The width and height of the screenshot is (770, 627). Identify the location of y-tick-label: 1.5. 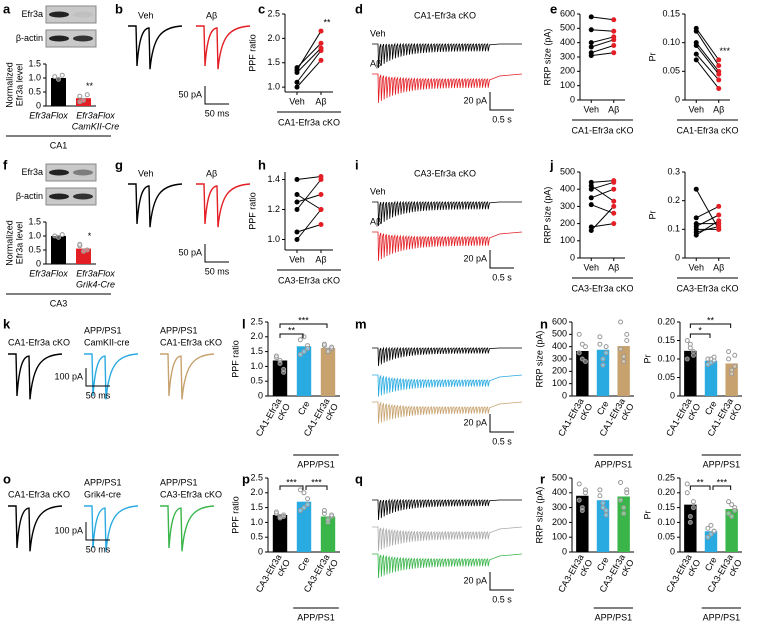
(34, 221).